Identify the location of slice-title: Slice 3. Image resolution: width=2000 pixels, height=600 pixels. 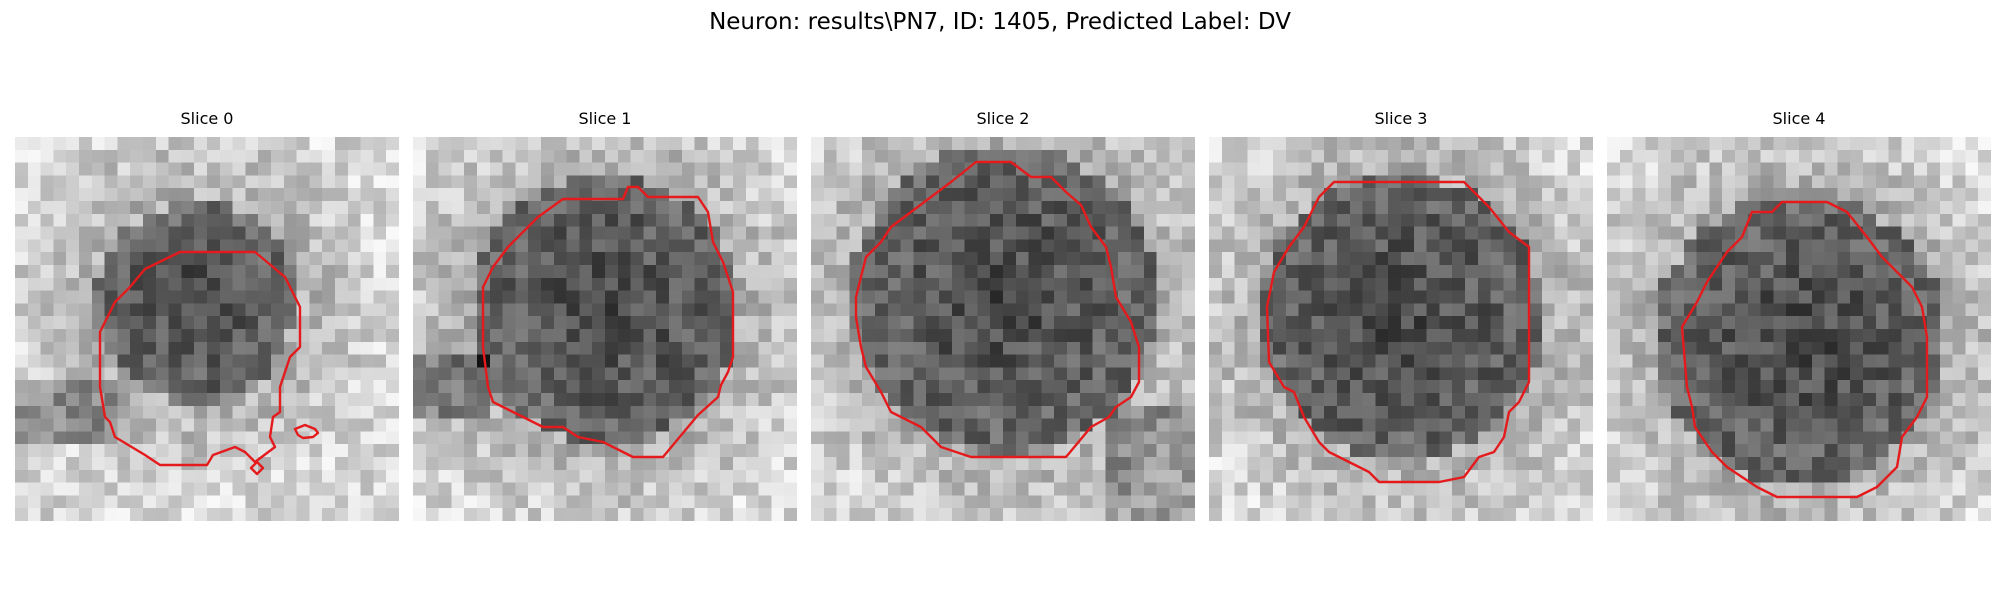
(1401, 118).